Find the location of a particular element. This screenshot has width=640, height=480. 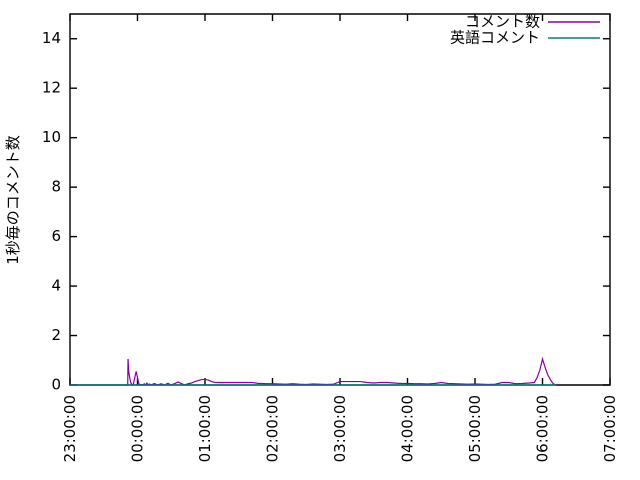

y-tick-label: 4 is located at coordinates (56, 286).